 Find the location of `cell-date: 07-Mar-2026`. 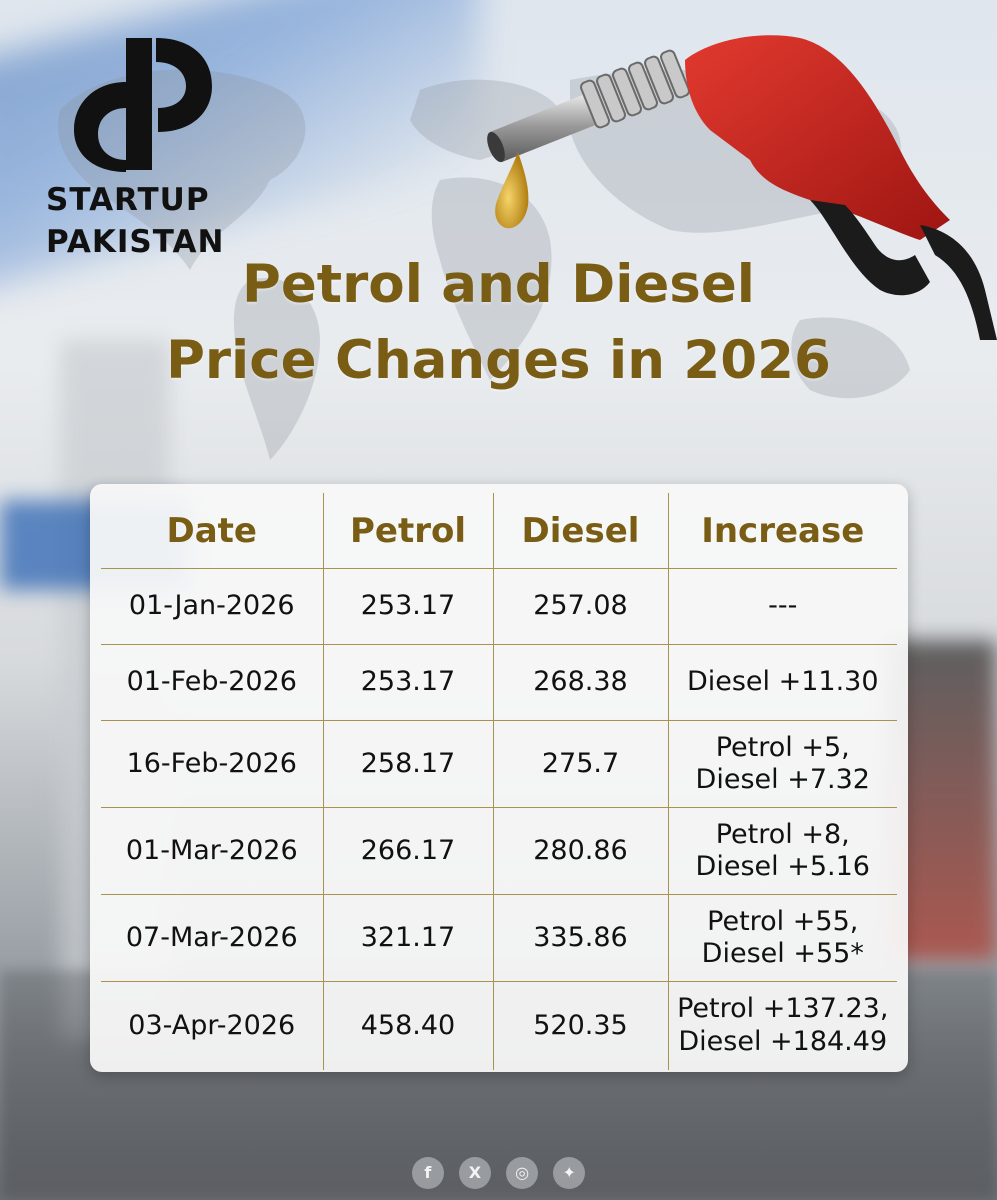

cell-date: 07-Mar-2026 is located at coordinates (212, 938).